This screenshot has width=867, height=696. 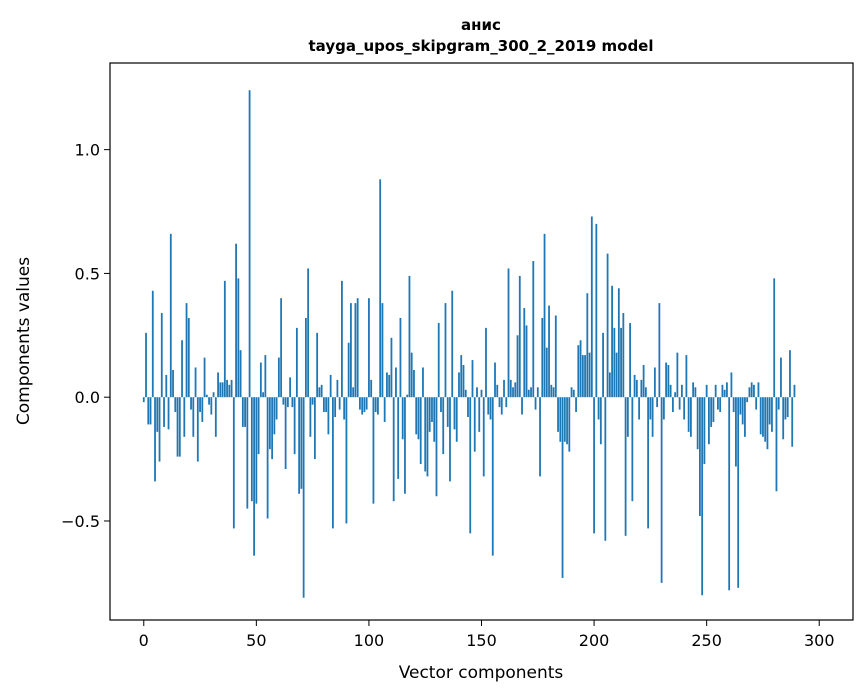 I want to click on x-tick-label: 200, so click(x=594, y=640).